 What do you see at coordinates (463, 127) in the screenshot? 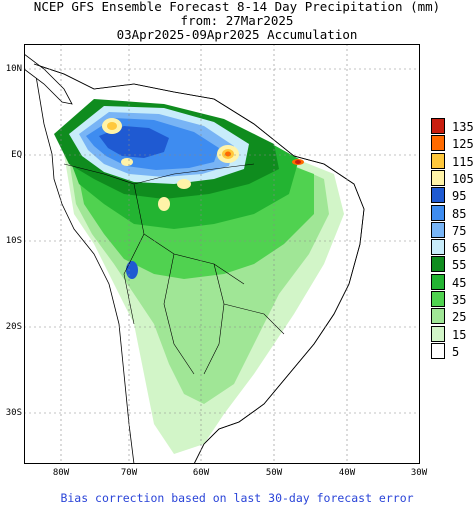
I see `legend-label-135: 135` at bounding box center [463, 127].